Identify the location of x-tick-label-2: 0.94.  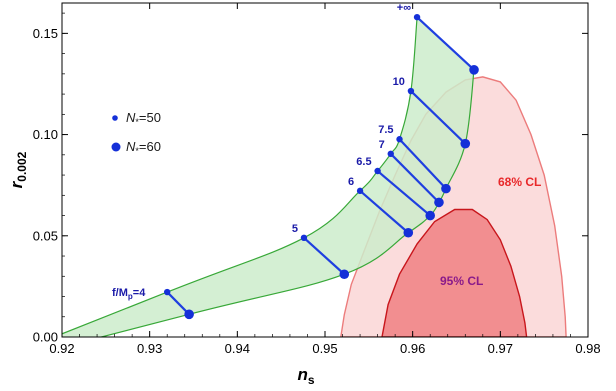
(237, 348).